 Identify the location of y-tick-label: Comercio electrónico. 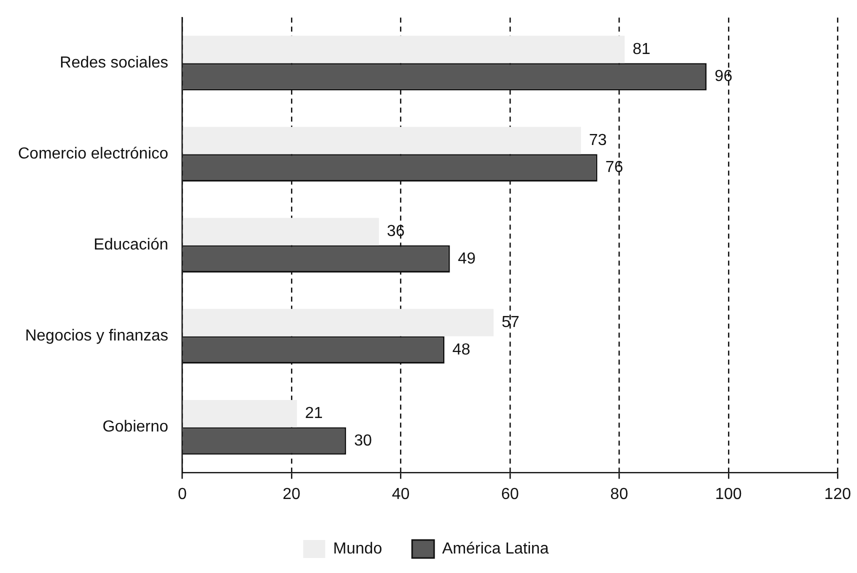
(93, 154).